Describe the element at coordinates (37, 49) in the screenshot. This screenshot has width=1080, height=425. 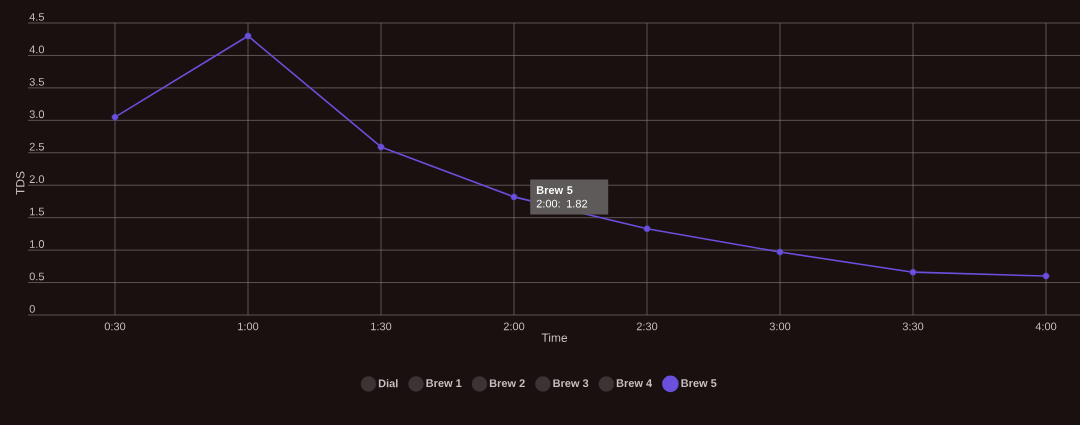
I see `y-tick-label: 4.0` at that location.